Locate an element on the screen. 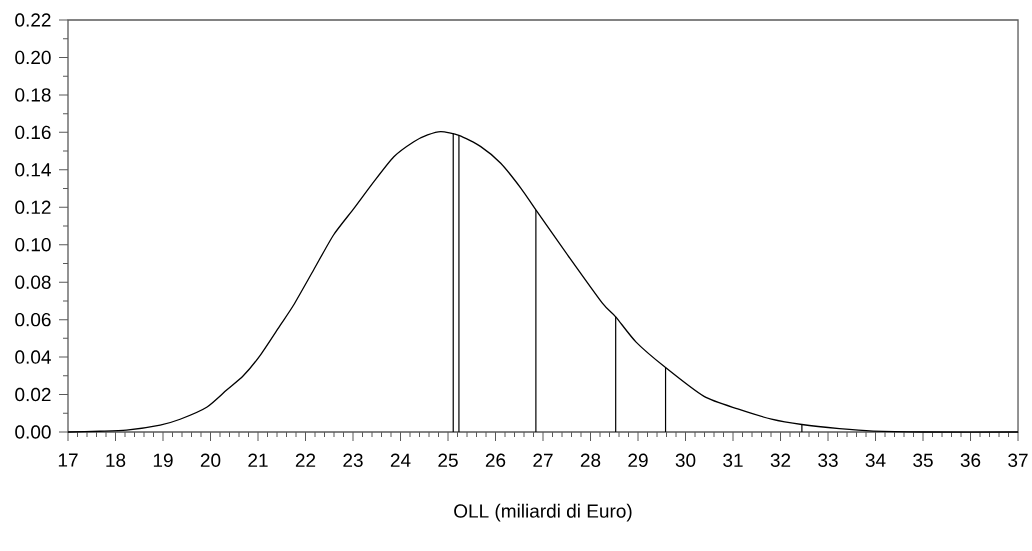 Image resolution: width=1032 pixels, height=551 pixels. y-tick-label: 0.00 is located at coordinates (33, 432).